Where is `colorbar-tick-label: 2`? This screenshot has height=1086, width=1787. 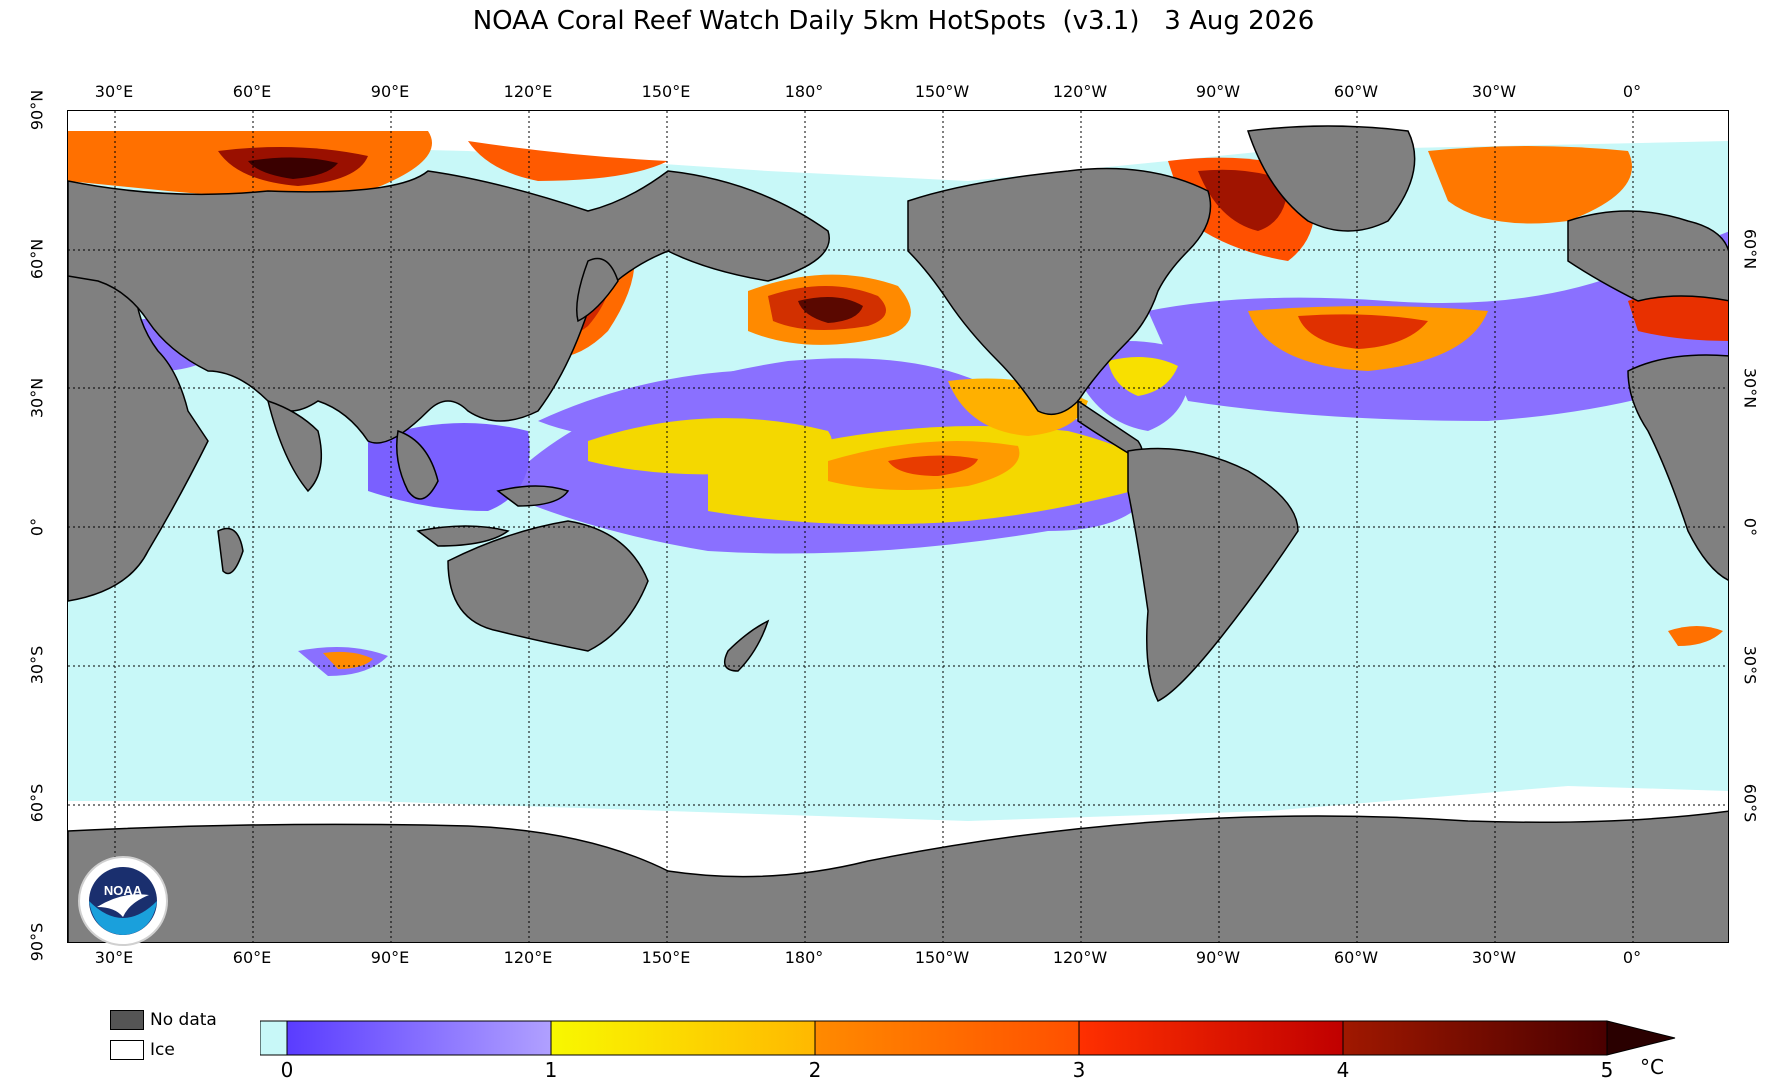 colorbar-tick-label: 2 is located at coordinates (815, 1070).